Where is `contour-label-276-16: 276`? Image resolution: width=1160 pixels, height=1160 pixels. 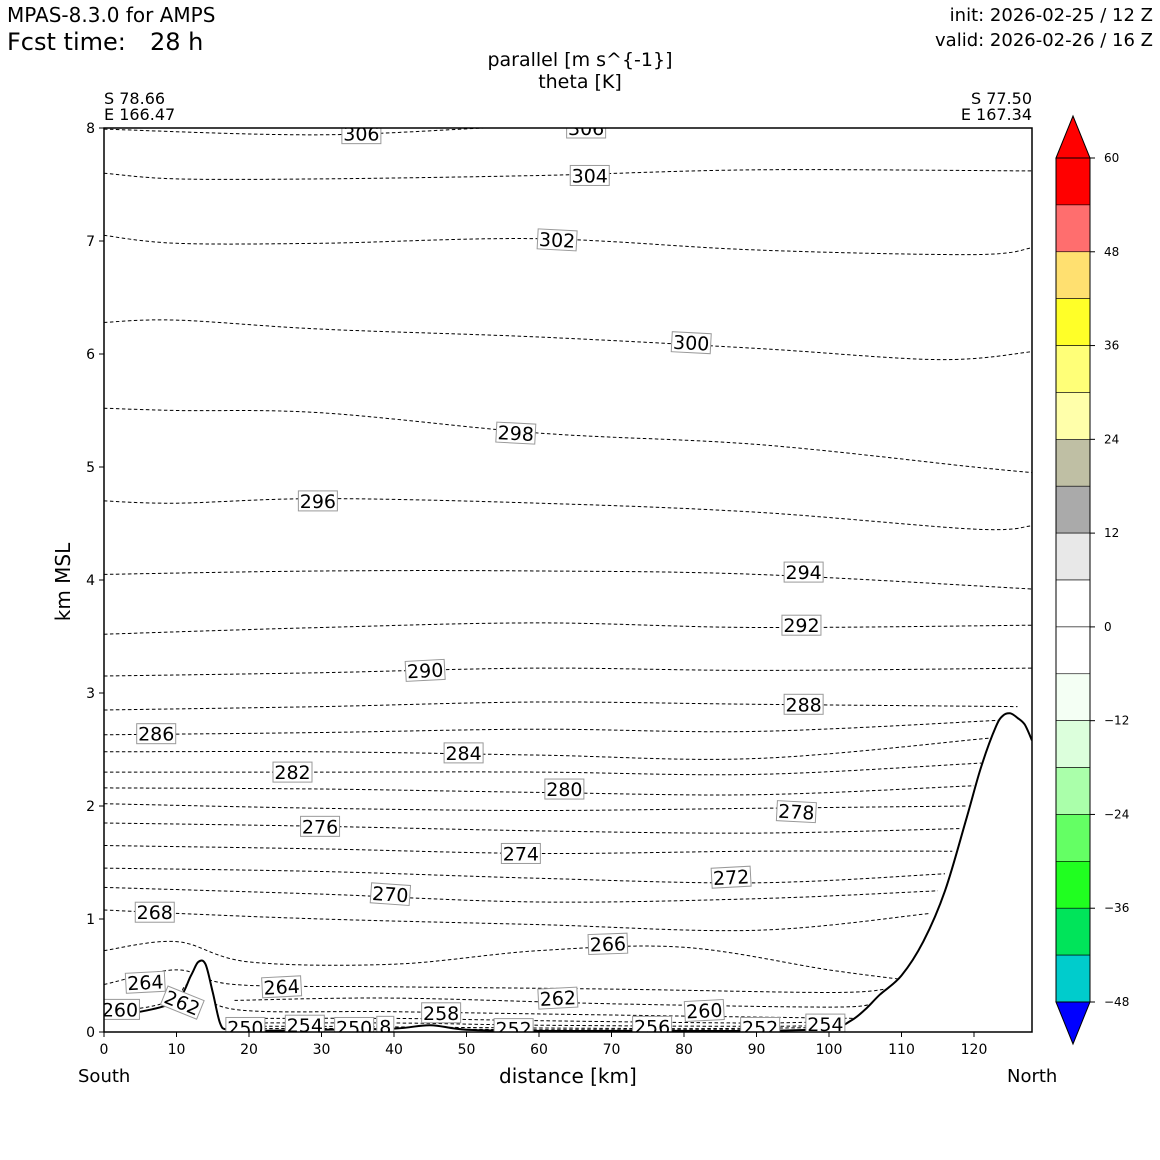
contour-label-276-16: 276 is located at coordinates (320, 826).